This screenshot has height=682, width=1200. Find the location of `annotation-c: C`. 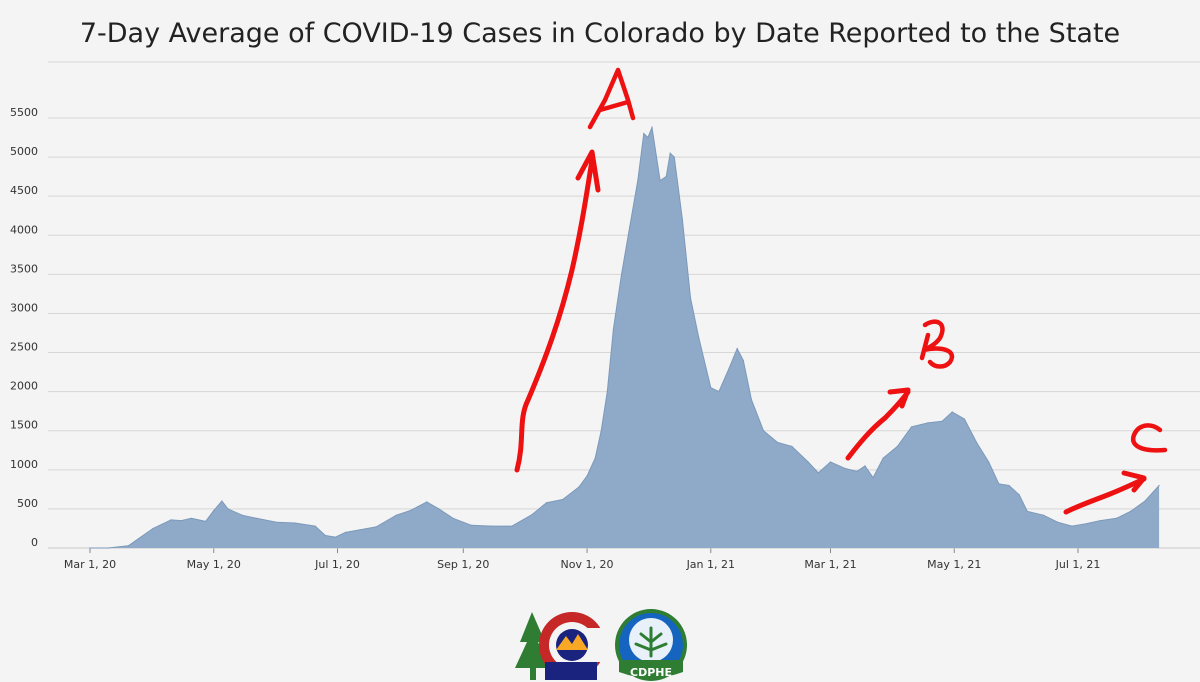

annotation-c: C is located at coordinates (1115, 469).